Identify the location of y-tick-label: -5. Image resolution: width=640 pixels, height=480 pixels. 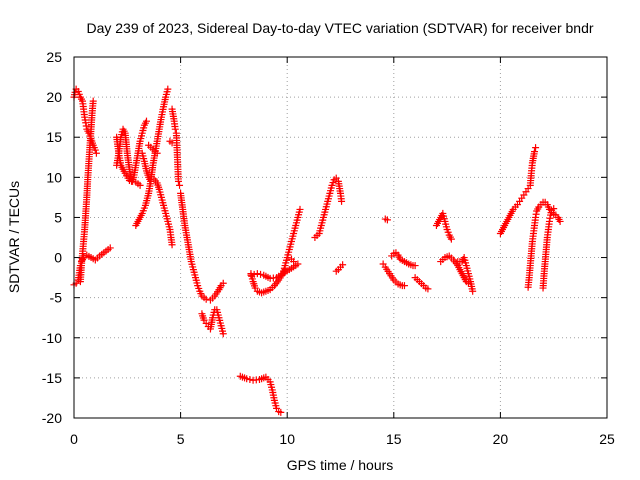
(56, 298).